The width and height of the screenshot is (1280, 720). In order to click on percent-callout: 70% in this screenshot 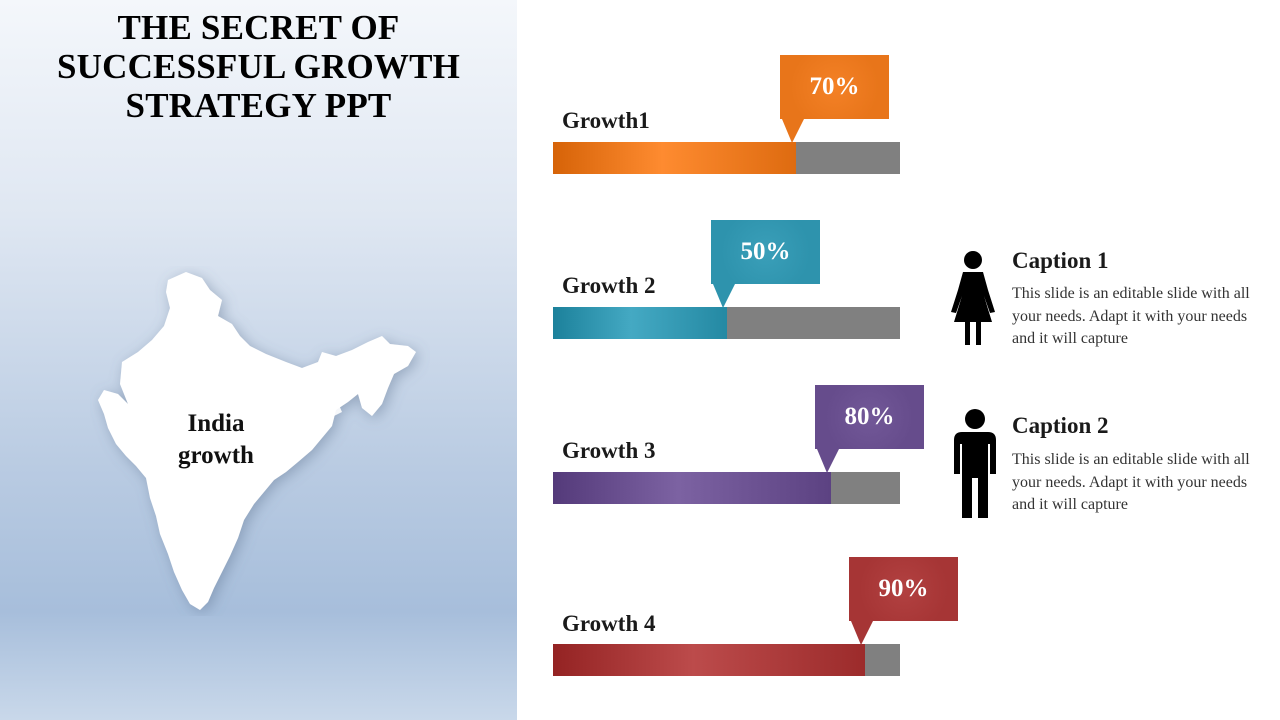, I will do `click(834, 87)`.